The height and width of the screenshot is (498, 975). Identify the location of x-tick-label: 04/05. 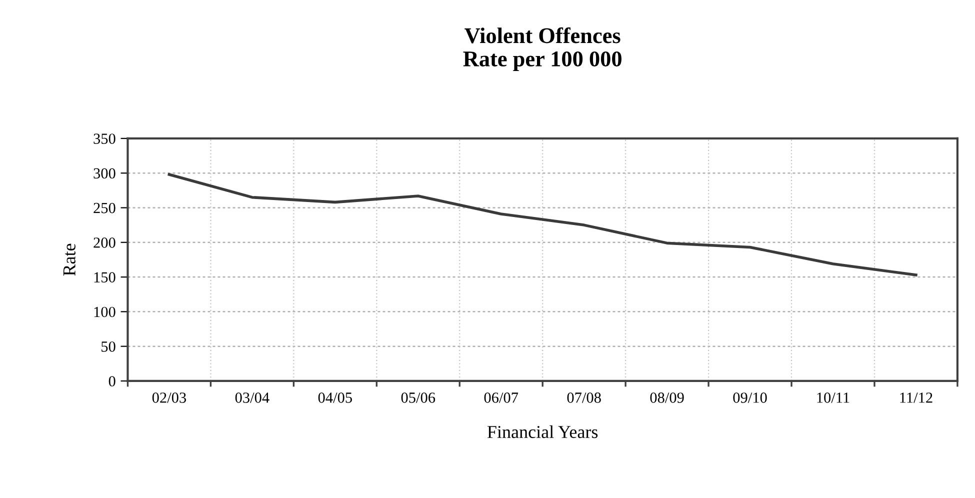
(335, 397).